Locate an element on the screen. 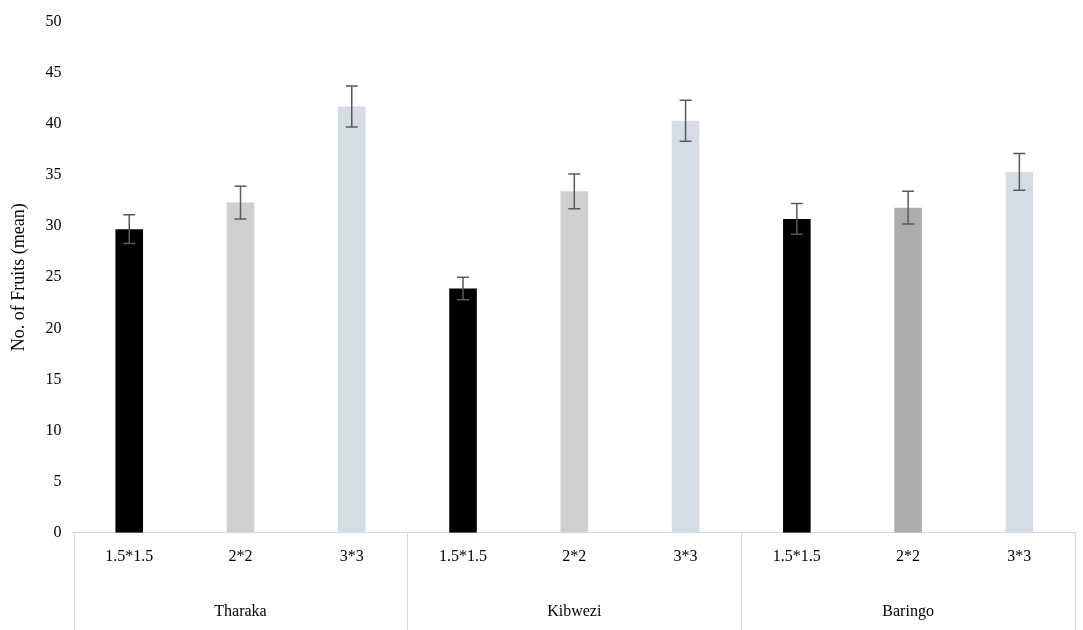  y-axis-title: No. of Fruits (mean) is located at coordinates (18, 277).